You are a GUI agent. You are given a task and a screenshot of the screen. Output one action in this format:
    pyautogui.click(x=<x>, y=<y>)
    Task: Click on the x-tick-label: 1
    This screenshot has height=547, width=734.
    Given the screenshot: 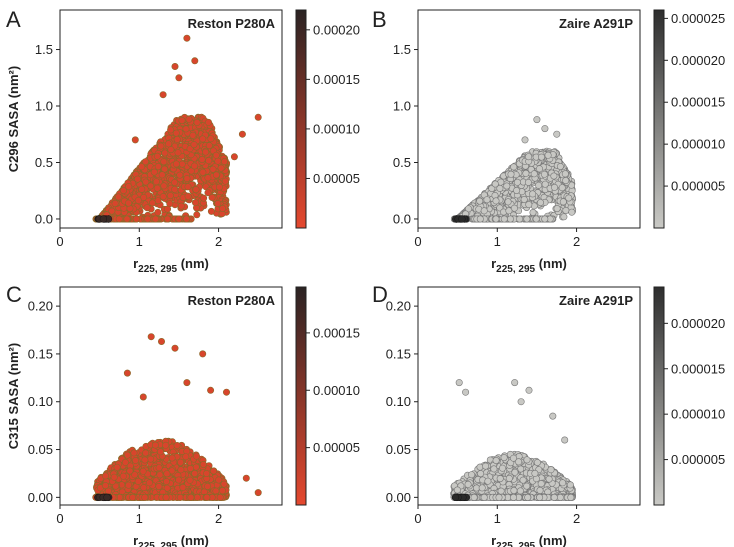 What is the action you would take?
    pyautogui.click(x=497, y=241)
    